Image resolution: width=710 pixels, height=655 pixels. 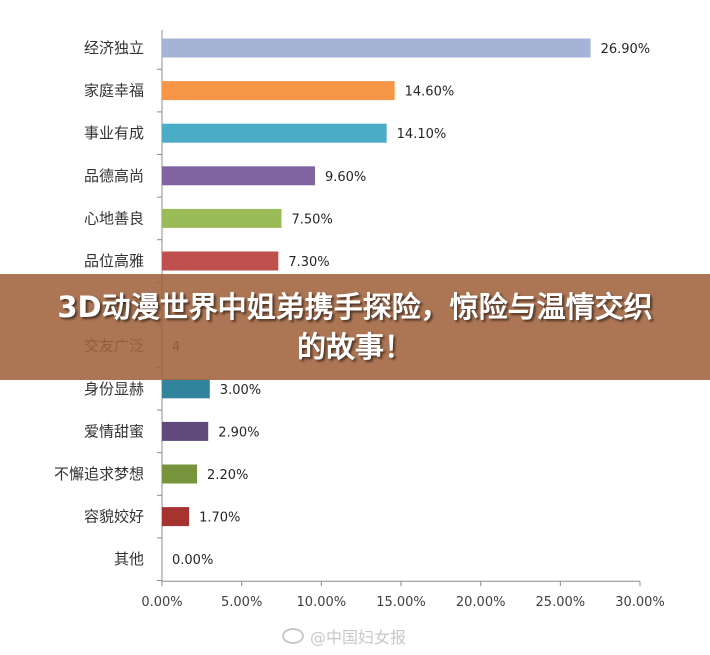 What do you see at coordinates (422, 134) in the screenshot?
I see `value-label: 14.10%` at bounding box center [422, 134].